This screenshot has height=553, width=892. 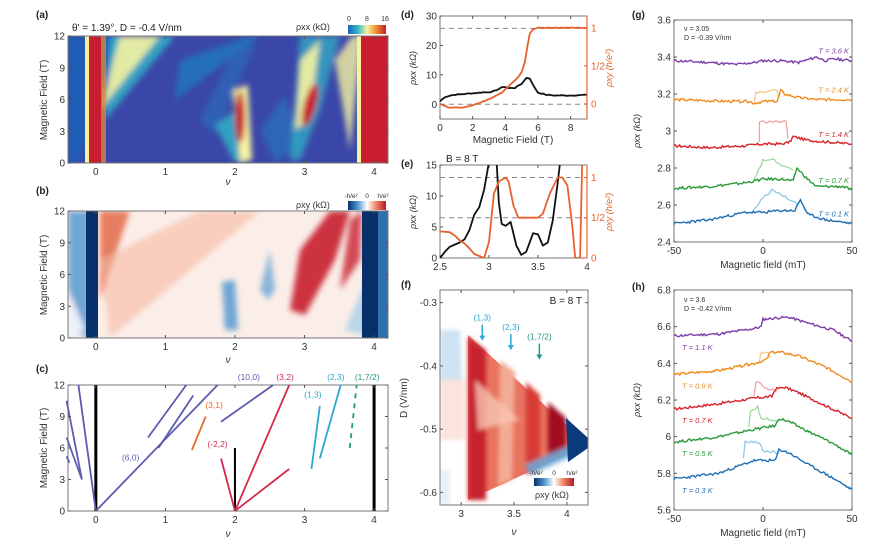 I want to click on panel-e-ylabel-right: ρxy (h/e²), so click(x=609, y=212).